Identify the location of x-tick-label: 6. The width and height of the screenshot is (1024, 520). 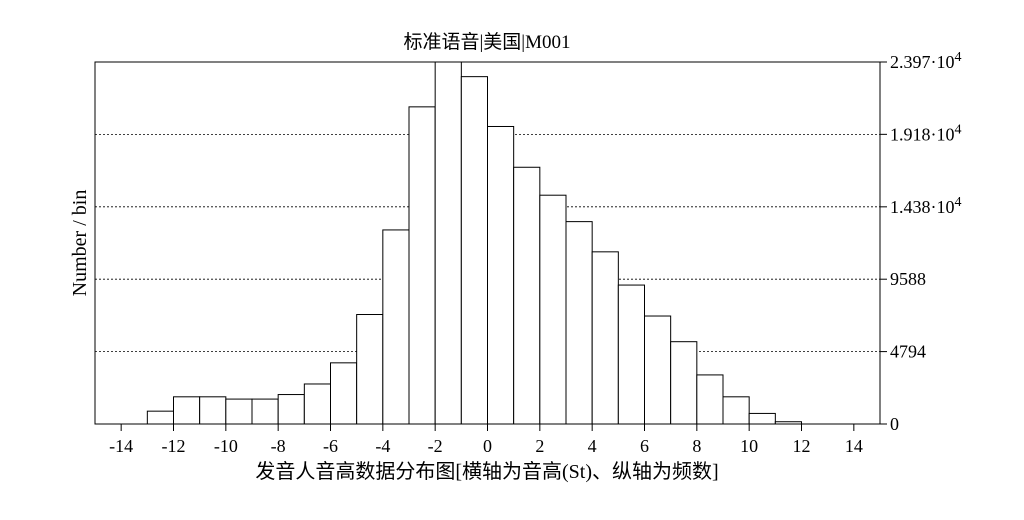
(644, 446).